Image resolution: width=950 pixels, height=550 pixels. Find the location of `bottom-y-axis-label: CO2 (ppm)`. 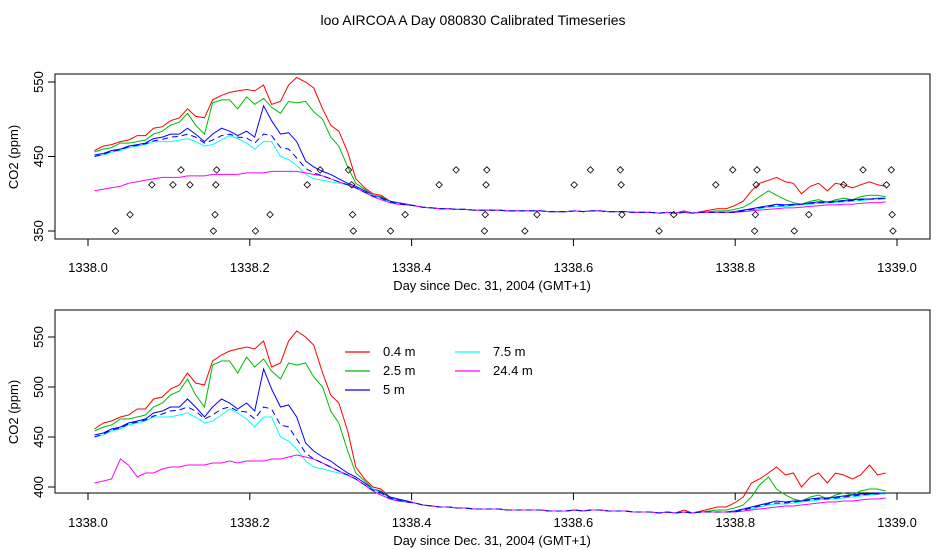

bottom-y-axis-label: CO2 (ppm) is located at coordinates (13, 412).